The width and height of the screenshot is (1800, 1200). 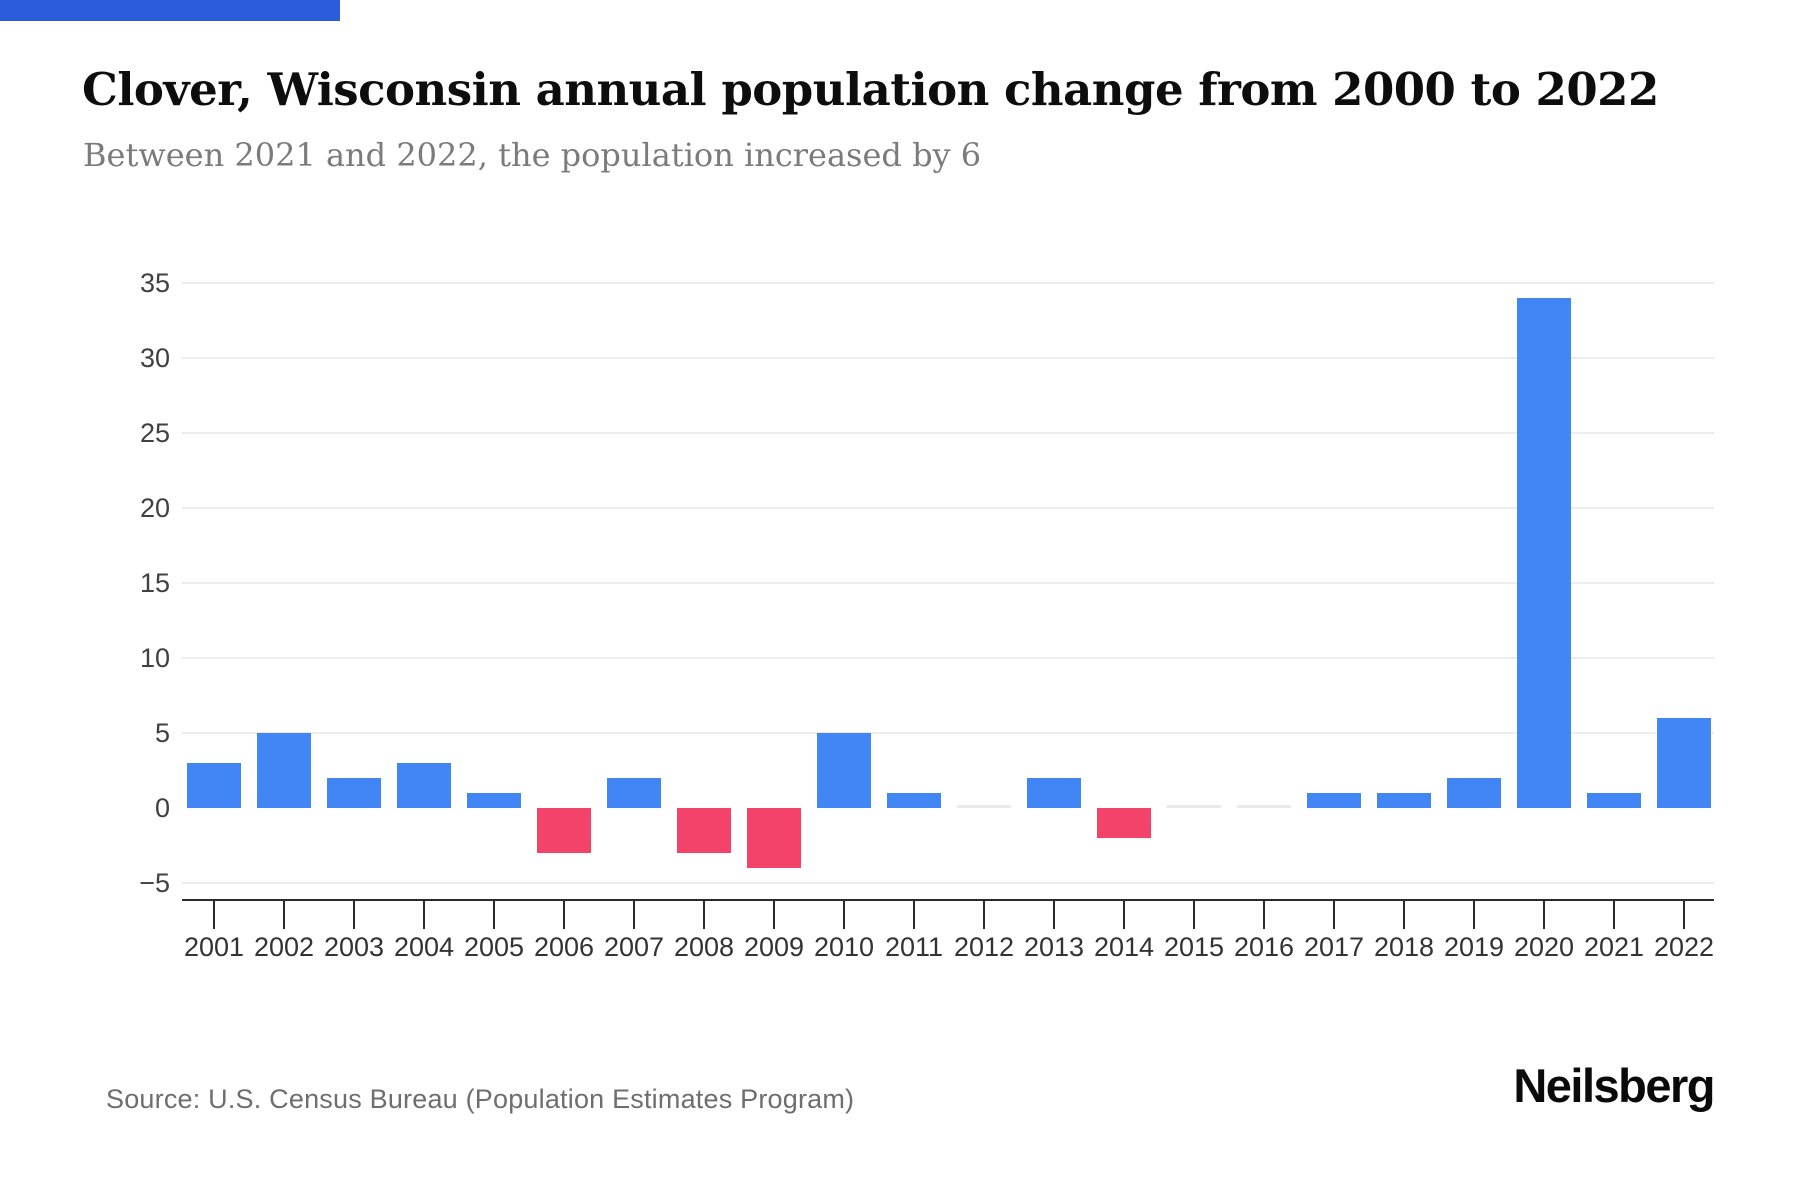 What do you see at coordinates (774, 947) in the screenshot?
I see `x-axis-year-label: 2009` at bounding box center [774, 947].